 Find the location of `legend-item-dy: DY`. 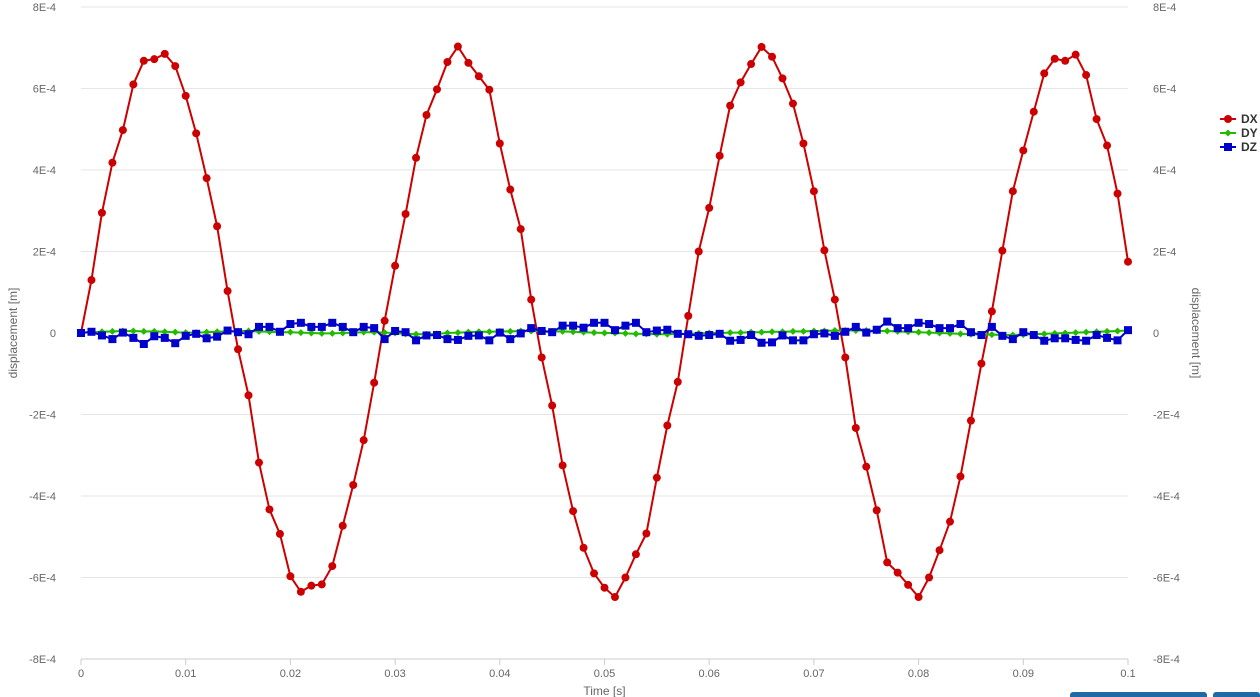

legend-item-dy: DY is located at coordinates (1239, 133).